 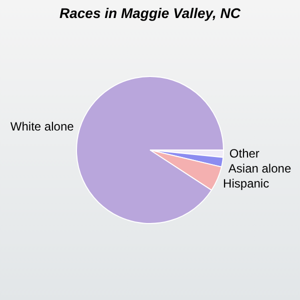 What do you see at coordinates (244, 153) in the screenshot?
I see `slice-label: Other` at bounding box center [244, 153].